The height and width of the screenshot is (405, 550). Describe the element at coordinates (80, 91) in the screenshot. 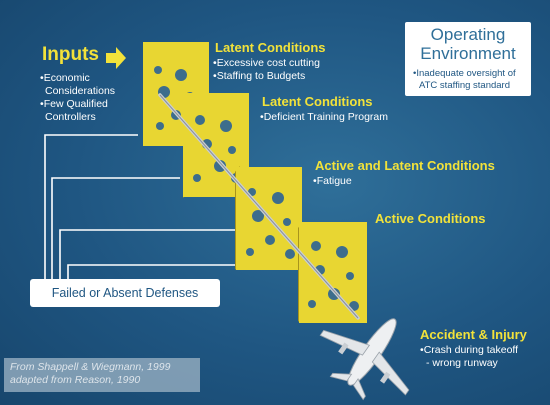

I see `inputs-item: Considerations` at that location.